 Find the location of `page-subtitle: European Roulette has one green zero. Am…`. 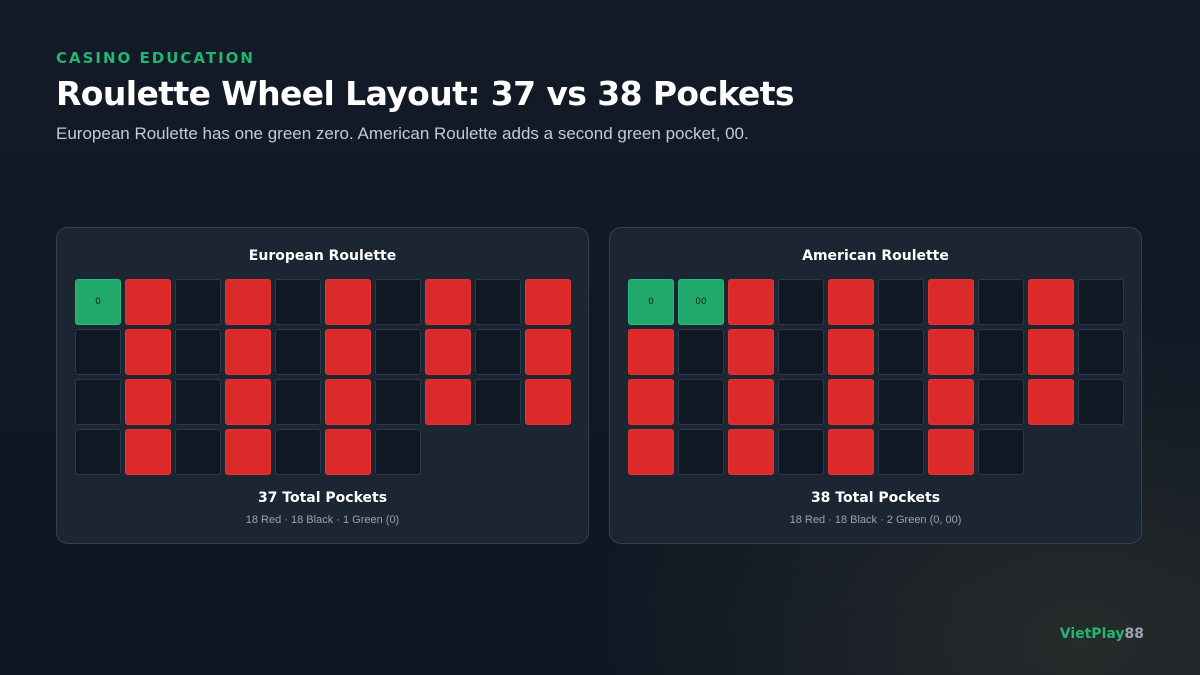

page-subtitle: European Roulette has one green zero. Am… is located at coordinates (402, 133).